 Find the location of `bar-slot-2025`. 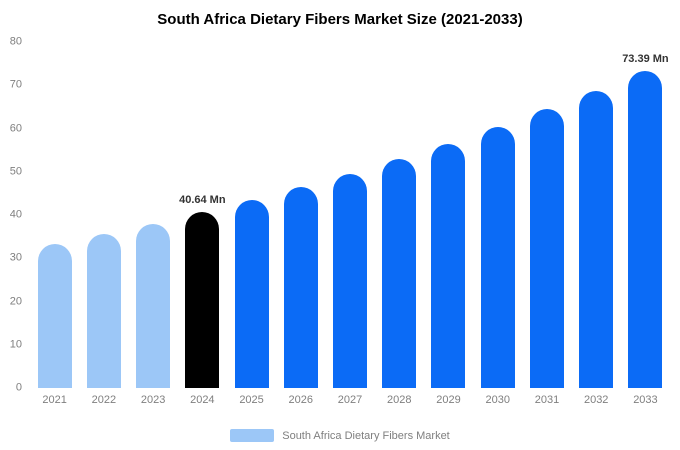

bar-slot-2025 is located at coordinates (251, 215).